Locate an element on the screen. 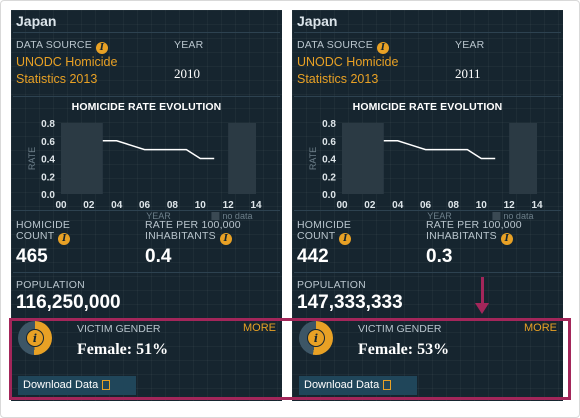  homicide-count-value: 465 is located at coordinates (32, 256).